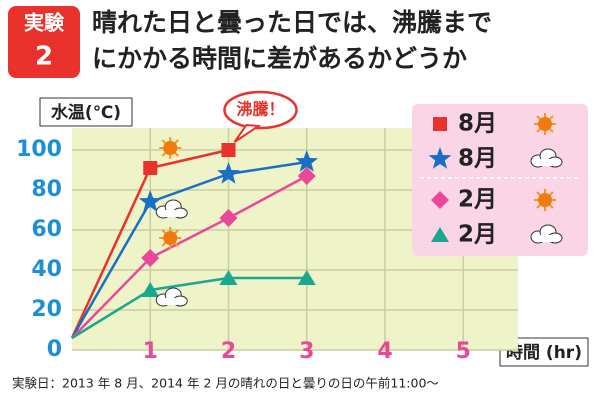 The height and width of the screenshot is (404, 600). I want to click on y-tick-label: 100, so click(39, 149).